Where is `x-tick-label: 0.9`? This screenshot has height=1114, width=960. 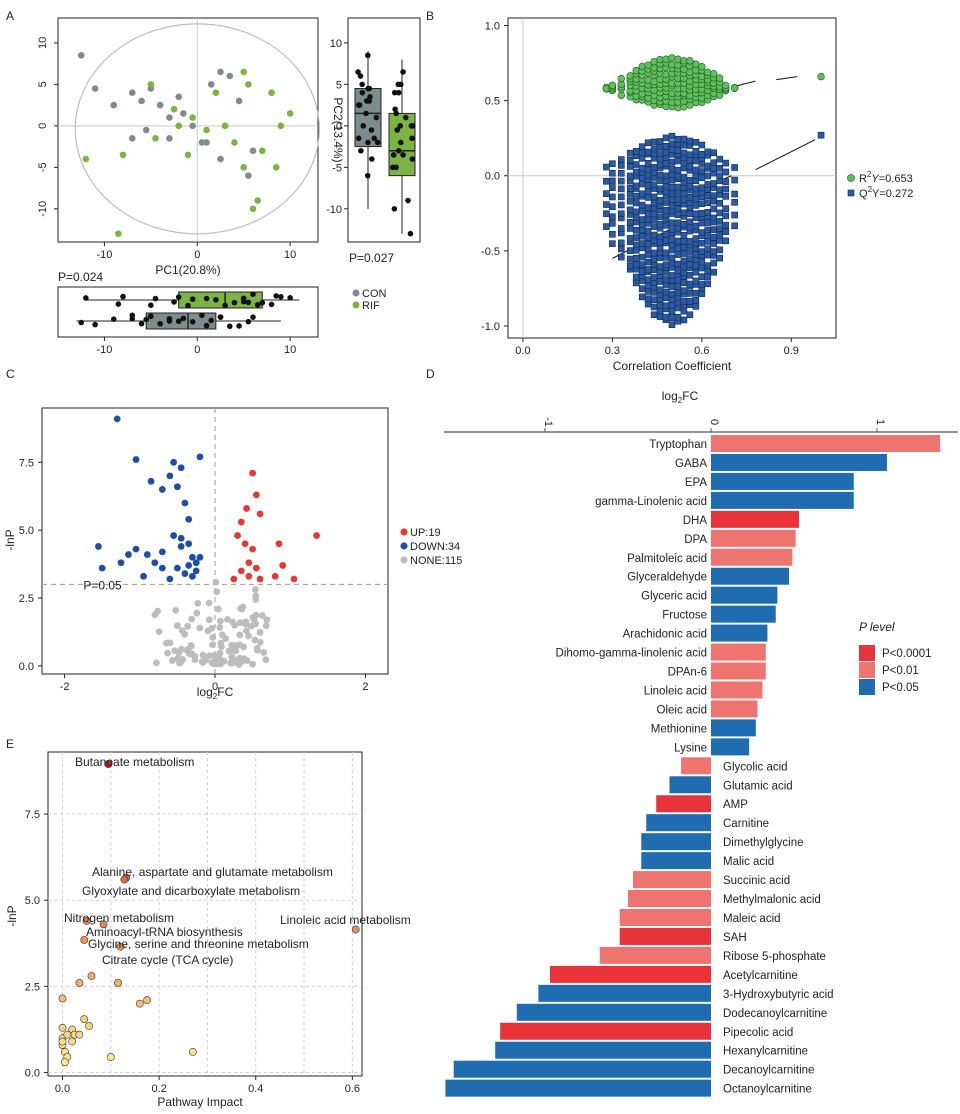 x-tick-label: 0.9 is located at coordinates (791, 351).